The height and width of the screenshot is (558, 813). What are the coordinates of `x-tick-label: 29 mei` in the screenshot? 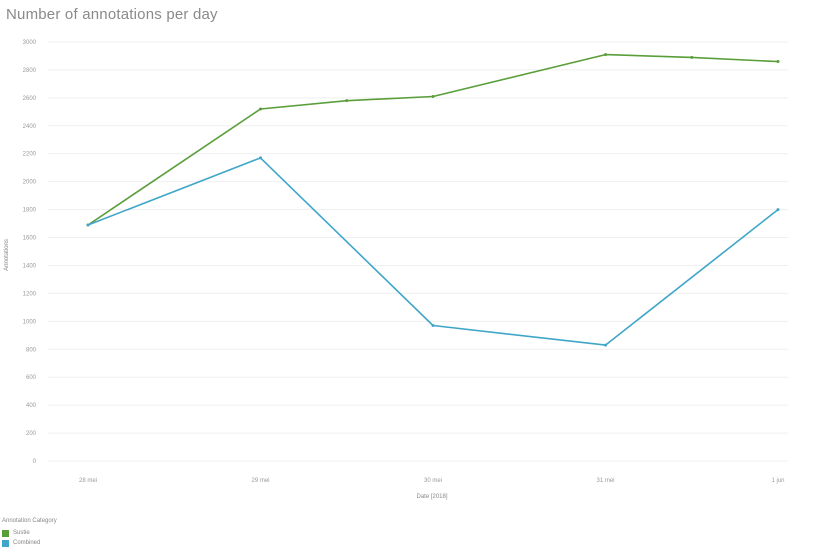 It's located at (260, 481).